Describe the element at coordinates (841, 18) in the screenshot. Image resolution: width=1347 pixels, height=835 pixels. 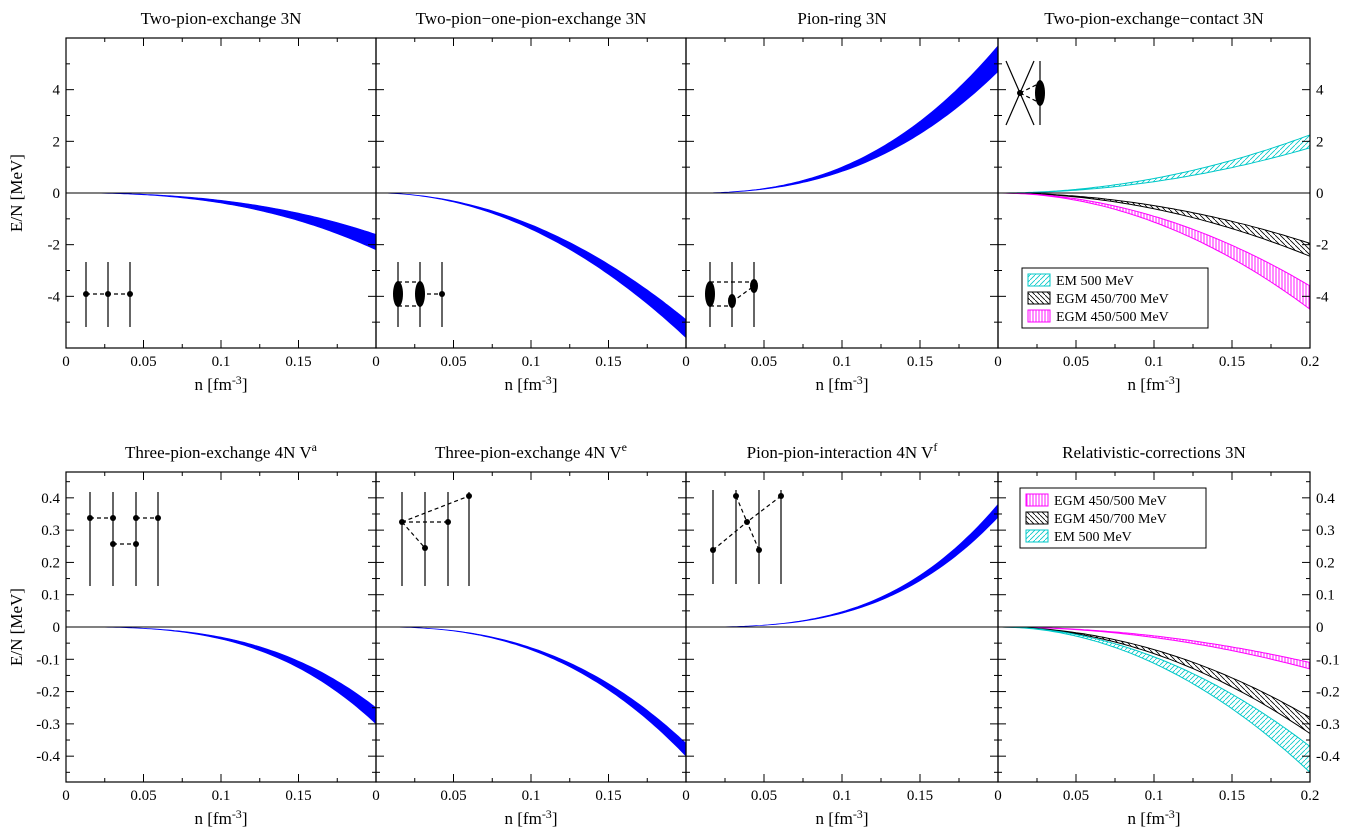
I see `panel-title-text: Pion-ring 3N` at that location.